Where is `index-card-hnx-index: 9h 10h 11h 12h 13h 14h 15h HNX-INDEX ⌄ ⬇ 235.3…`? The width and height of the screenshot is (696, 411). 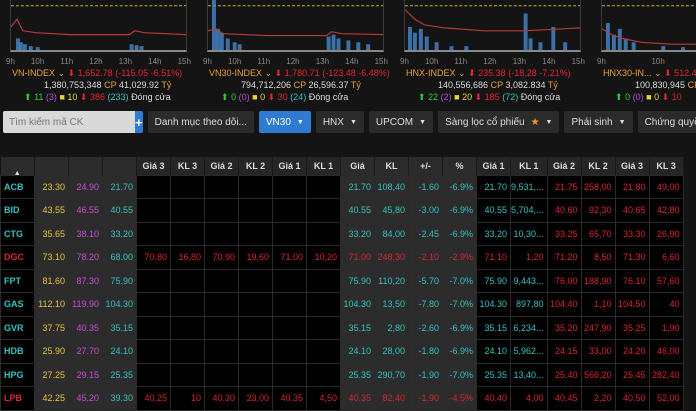
index-card-hnx-index: 9h 10h 11h 12h 13h 14h 15h HNX-INDEX ⌄ ⬇ 235.3… is located at coordinates (492, 51).